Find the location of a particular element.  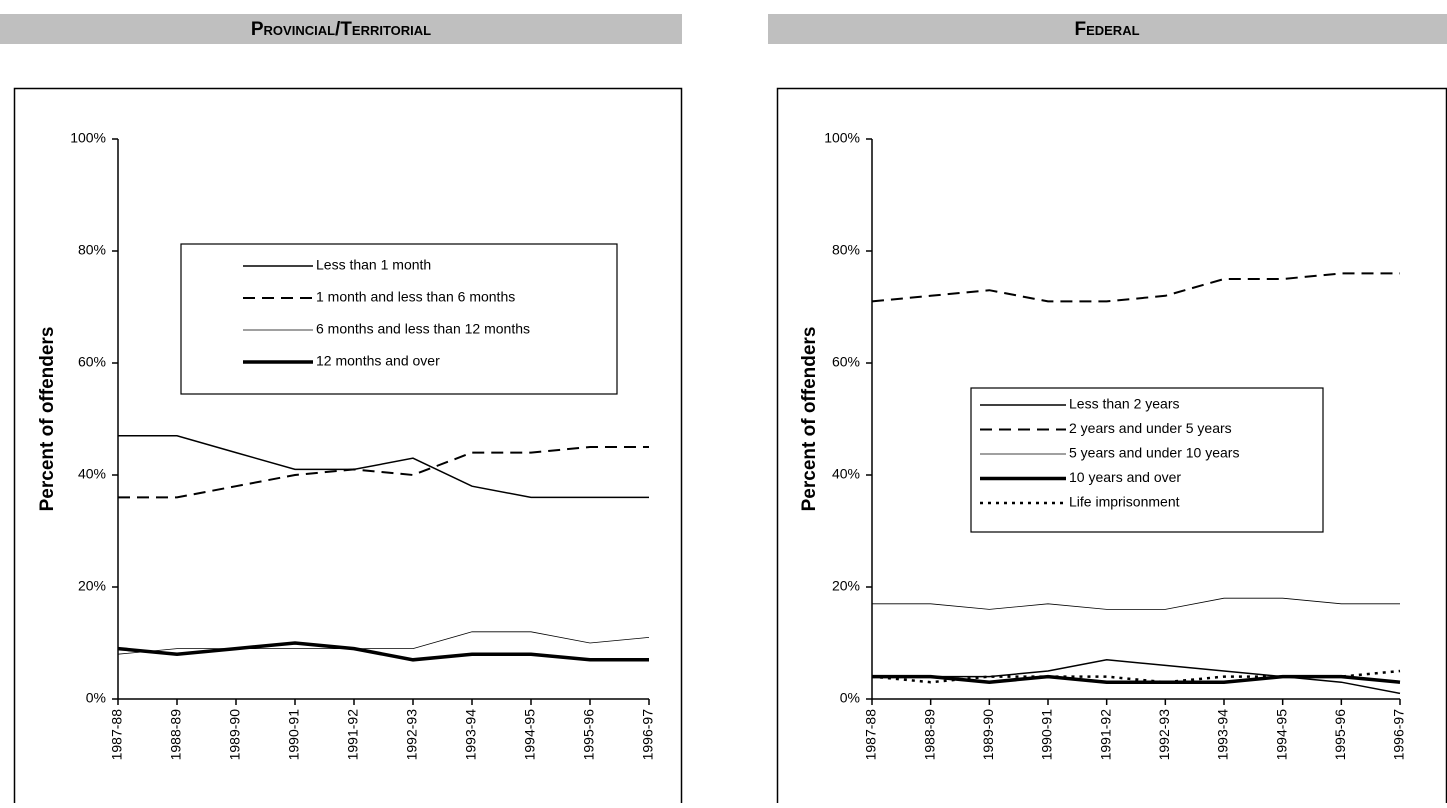

legend-label: 12 months and over is located at coordinates (378, 361).